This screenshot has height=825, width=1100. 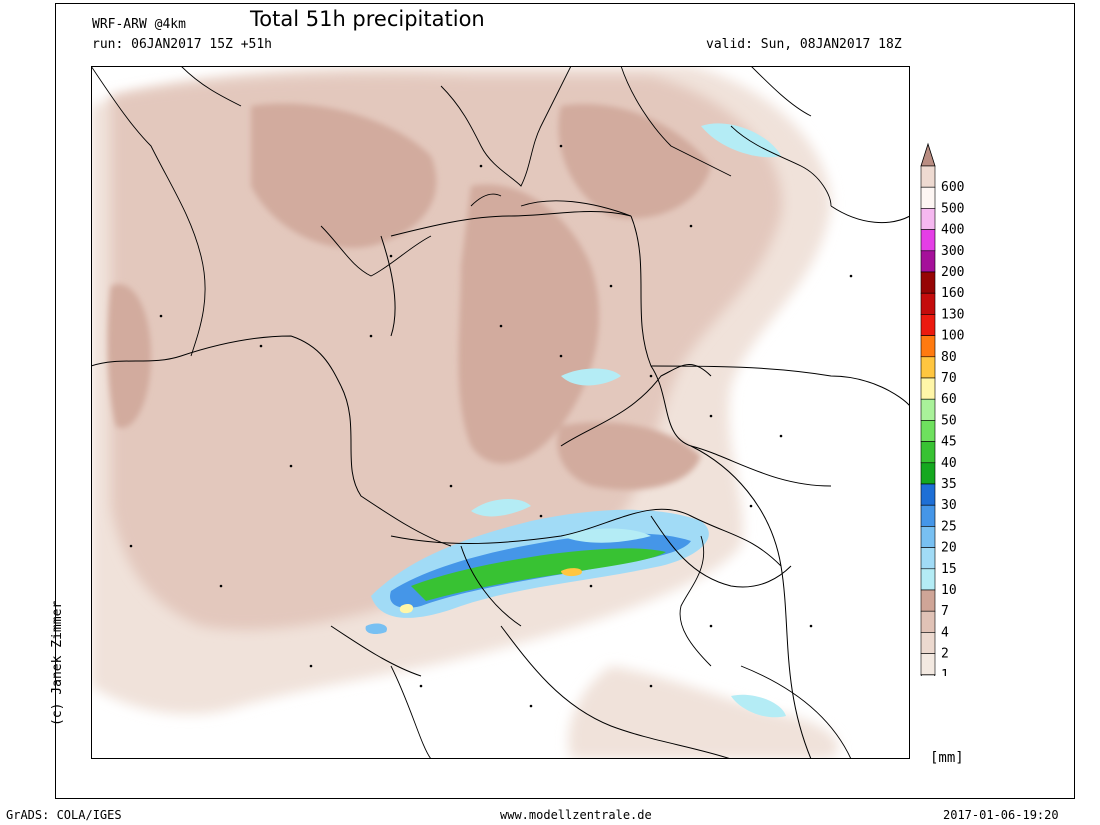 What do you see at coordinates (576, 815) in the screenshot?
I see `website-url: www.modellzentrale.de` at bounding box center [576, 815].